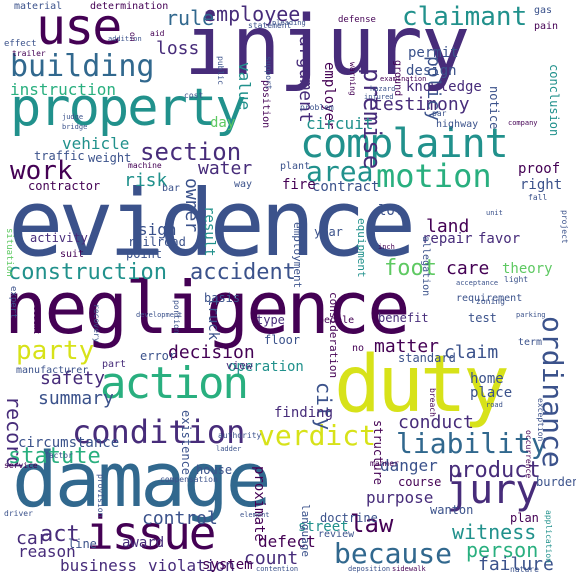 The height and width of the screenshot is (576, 576). I want to click on word-contractor: contractor, so click(64, 186).